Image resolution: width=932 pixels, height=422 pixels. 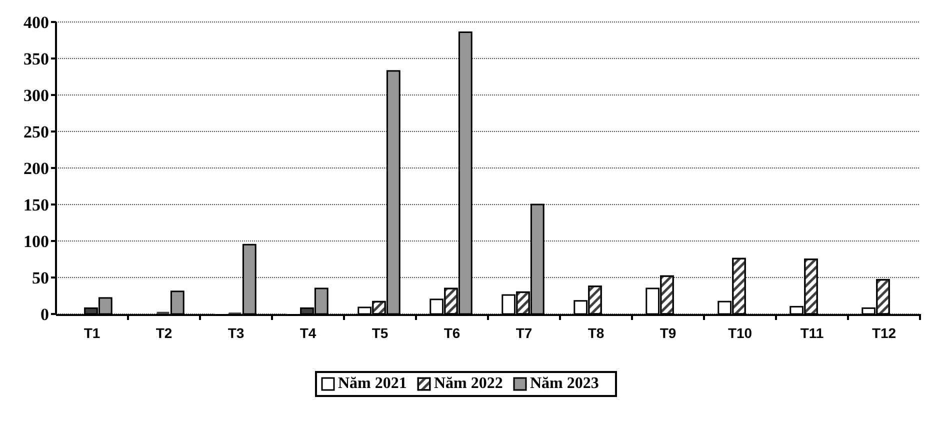 What do you see at coordinates (524, 333) in the screenshot?
I see `x-tick-label: T7` at bounding box center [524, 333].